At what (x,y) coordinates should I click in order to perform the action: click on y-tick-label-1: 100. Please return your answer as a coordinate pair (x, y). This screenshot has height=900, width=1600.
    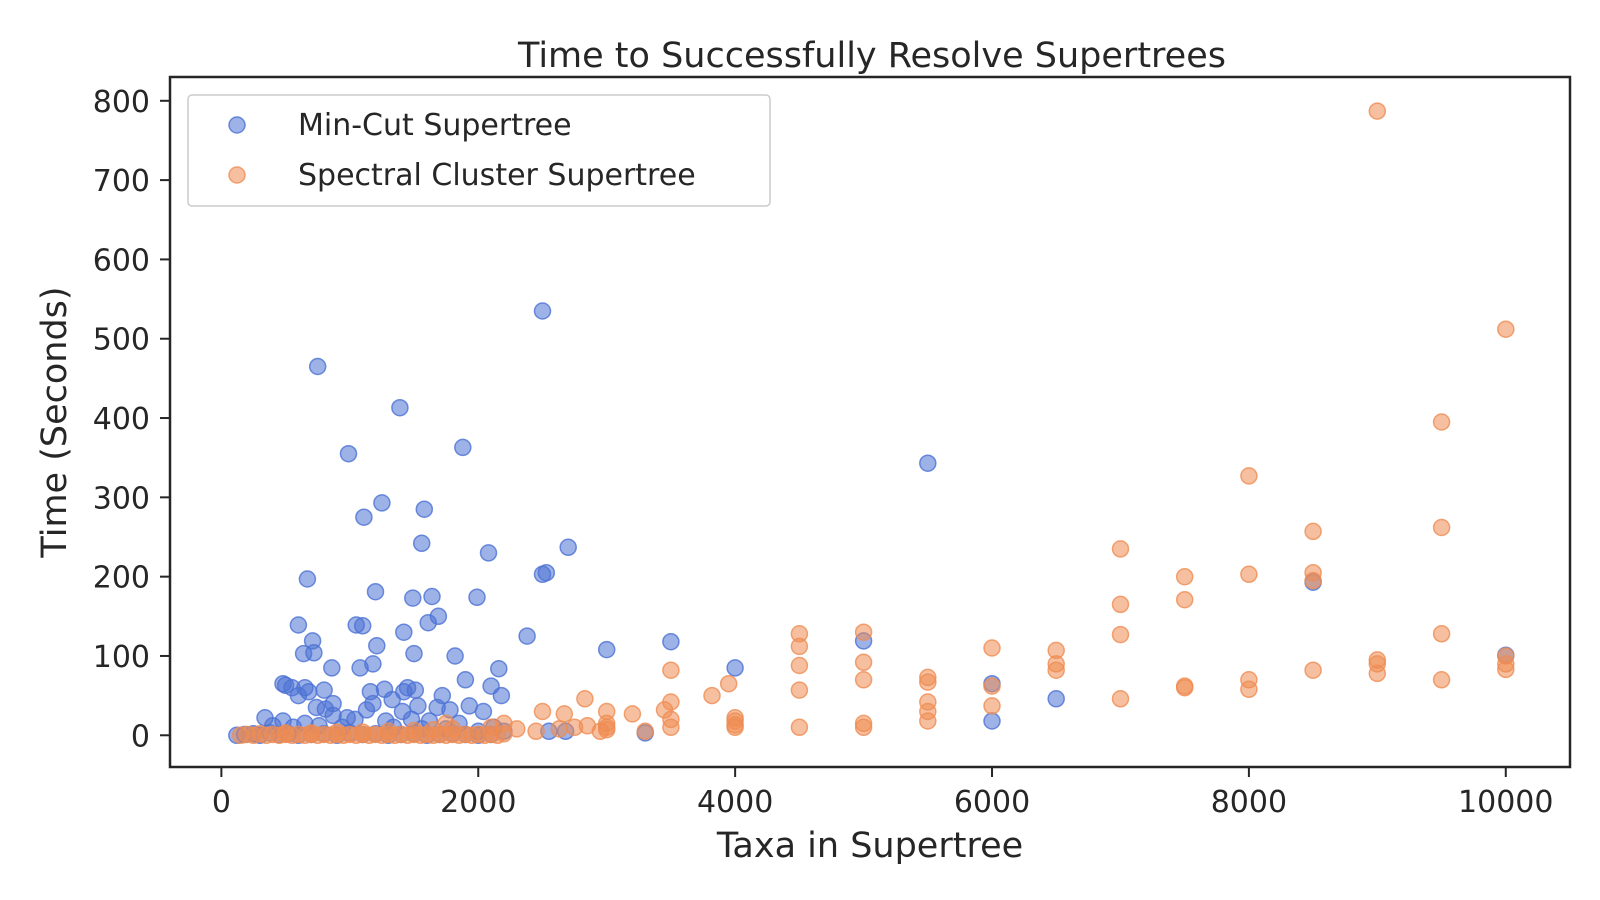
    Looking at the image, I should click on (121, 657).